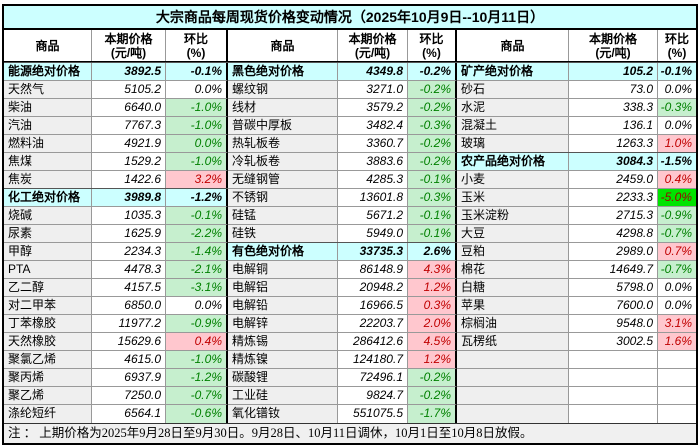 The height and width of the screenshot is (445, 700). I want to click on pct-cell: 1.2%, so click(432, 288).